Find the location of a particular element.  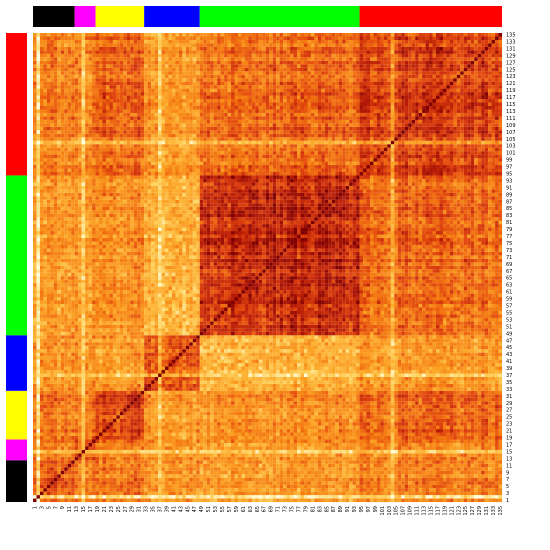

column-group-segment is located at coordinates (120, 16).